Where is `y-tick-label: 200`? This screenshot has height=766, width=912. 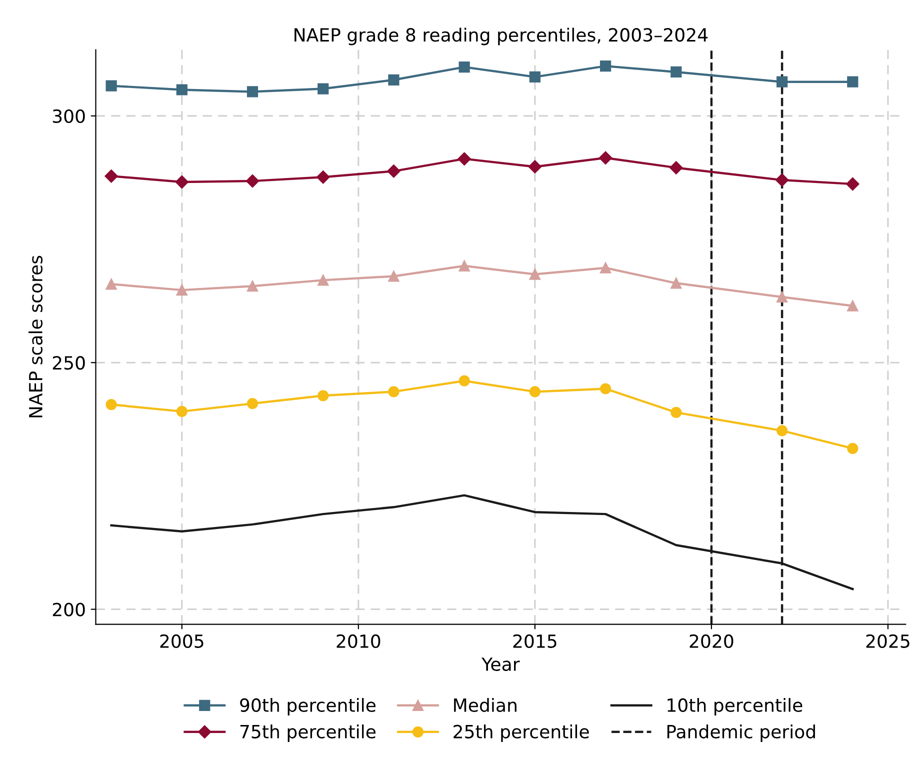 y-tick-label: 200 is located at coordinates (68, 609).